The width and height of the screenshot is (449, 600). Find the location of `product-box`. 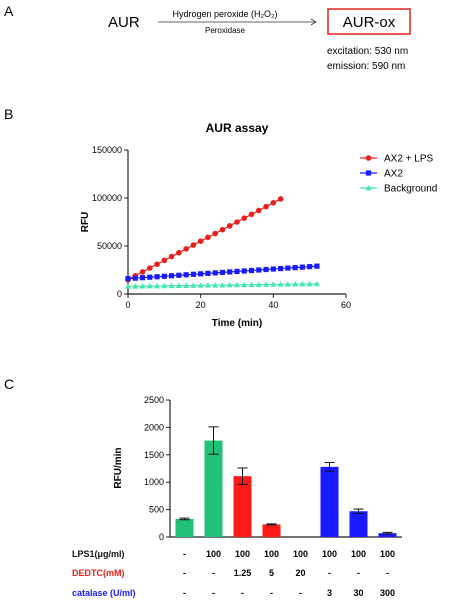

product-box is located at coordinates (369, 21).